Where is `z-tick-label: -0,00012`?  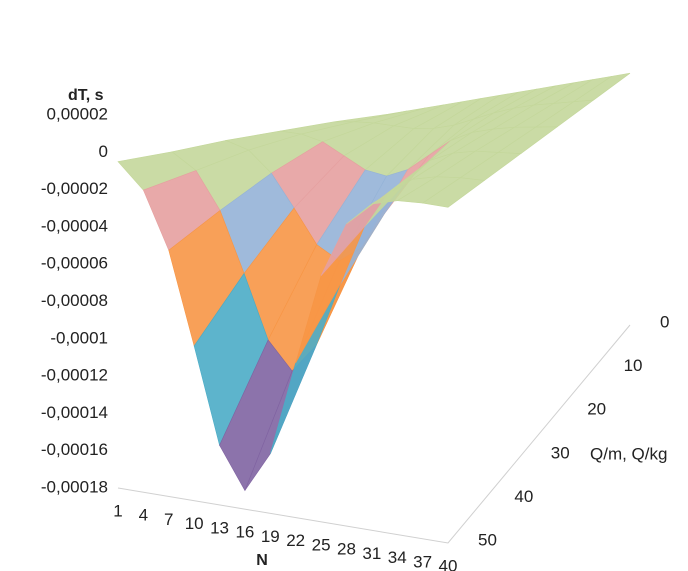 z-tick-label: -0,00012 is located at coordinates (74, 375).